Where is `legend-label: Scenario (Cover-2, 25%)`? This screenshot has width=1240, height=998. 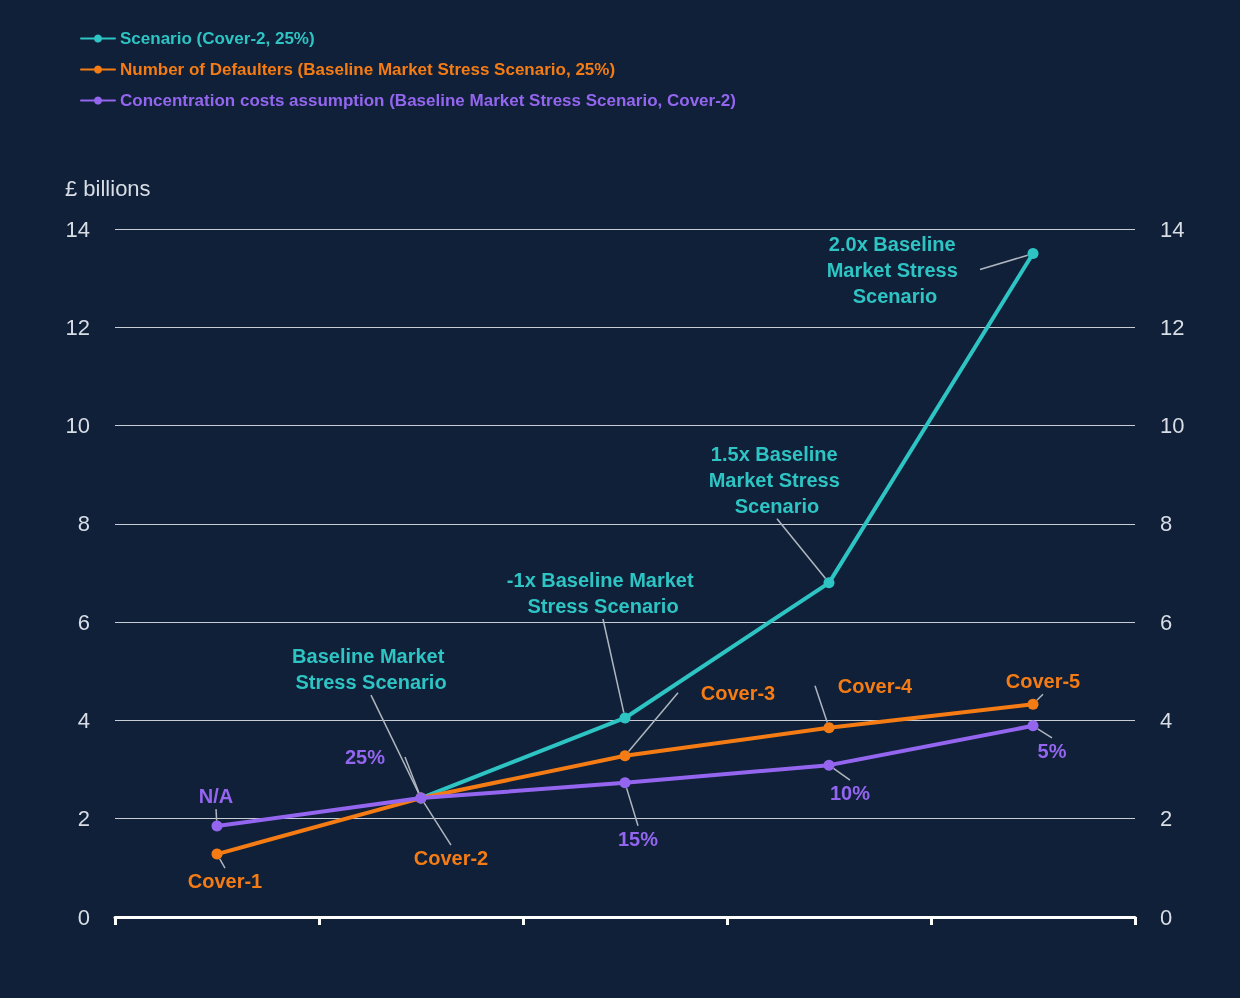 legend-label: Scenario (Cover-2, 25%) is located at coordinates (217, 38).